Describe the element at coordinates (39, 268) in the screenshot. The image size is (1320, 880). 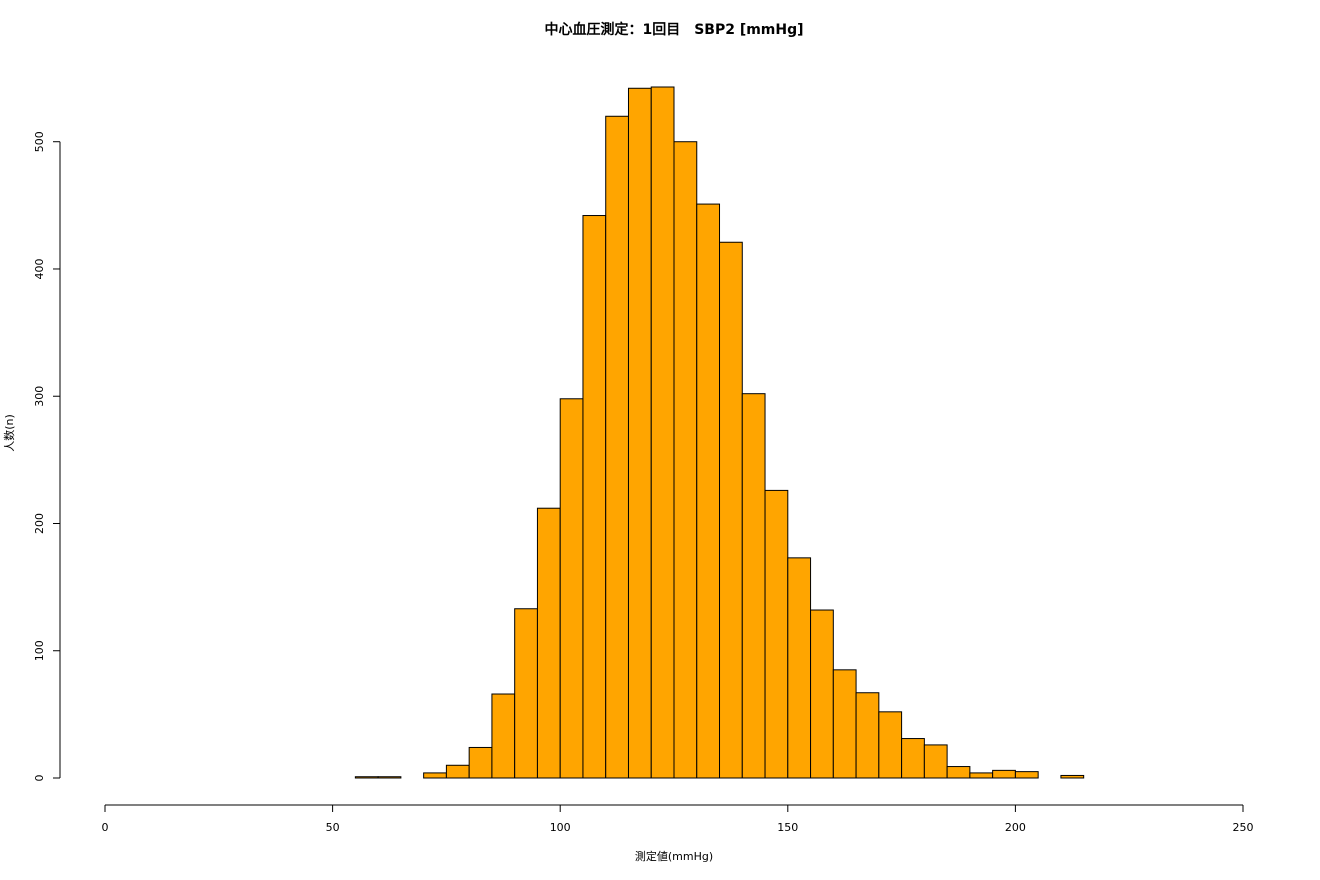
I see `y-tick-label: 400` at that location.